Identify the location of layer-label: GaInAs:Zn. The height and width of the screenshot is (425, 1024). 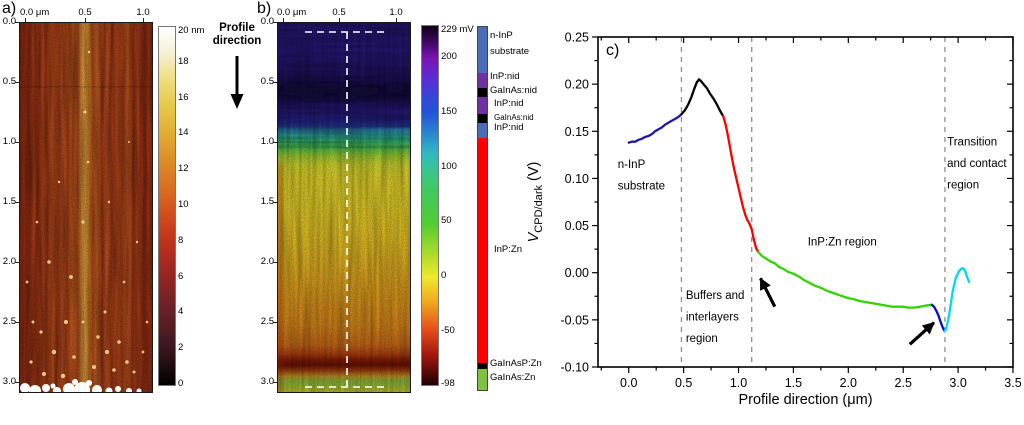
(513, 377).